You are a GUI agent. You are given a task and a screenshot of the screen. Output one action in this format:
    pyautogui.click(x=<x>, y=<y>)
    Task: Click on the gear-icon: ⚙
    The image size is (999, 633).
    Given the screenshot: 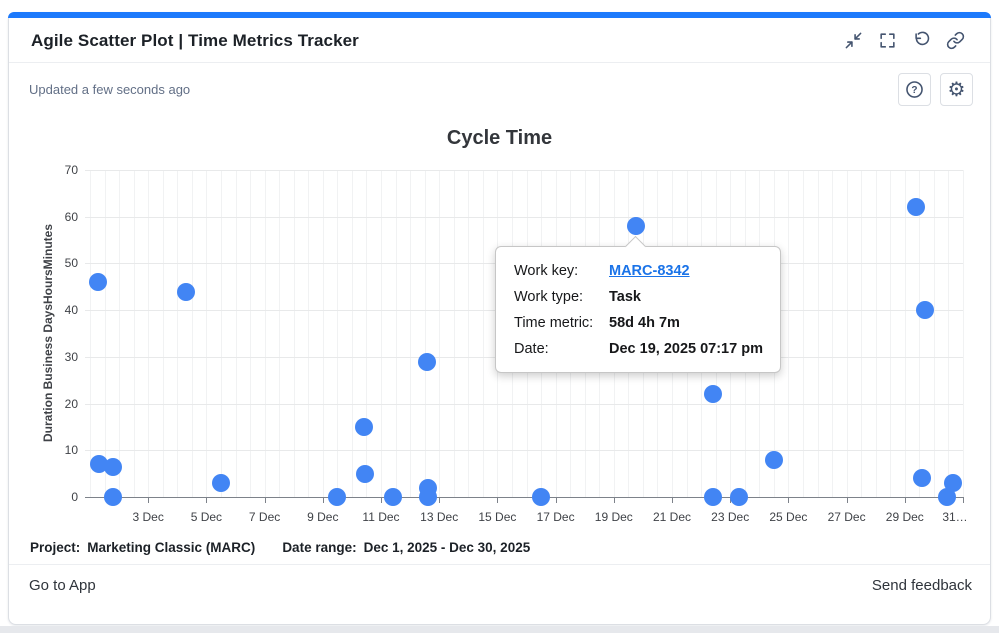 What is the action you would take?
    pyautogui.click(x=956, y=89)
    